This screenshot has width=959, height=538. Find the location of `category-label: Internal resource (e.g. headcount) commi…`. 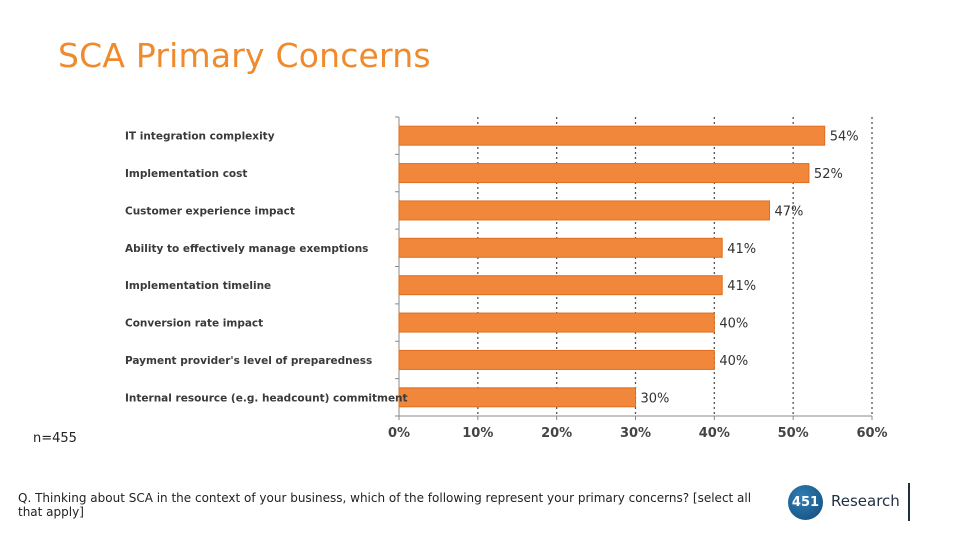

category-label: Internal resource (e.g. headcount) commi… is located at coordinates (266, 398).